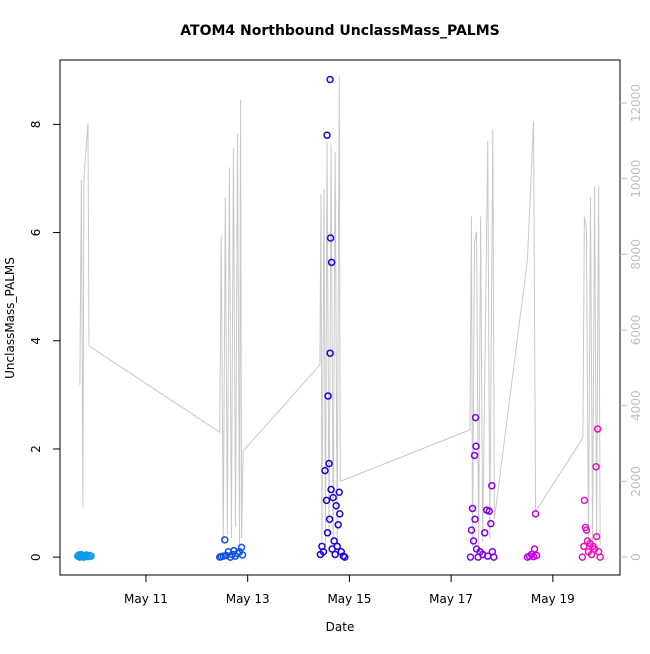 This screenshot has width=650, height=654. What do you see at coordinates (146, 599) in the screenshot?
I see `x-tick-label: May 11` at bounding box center [146, 599].